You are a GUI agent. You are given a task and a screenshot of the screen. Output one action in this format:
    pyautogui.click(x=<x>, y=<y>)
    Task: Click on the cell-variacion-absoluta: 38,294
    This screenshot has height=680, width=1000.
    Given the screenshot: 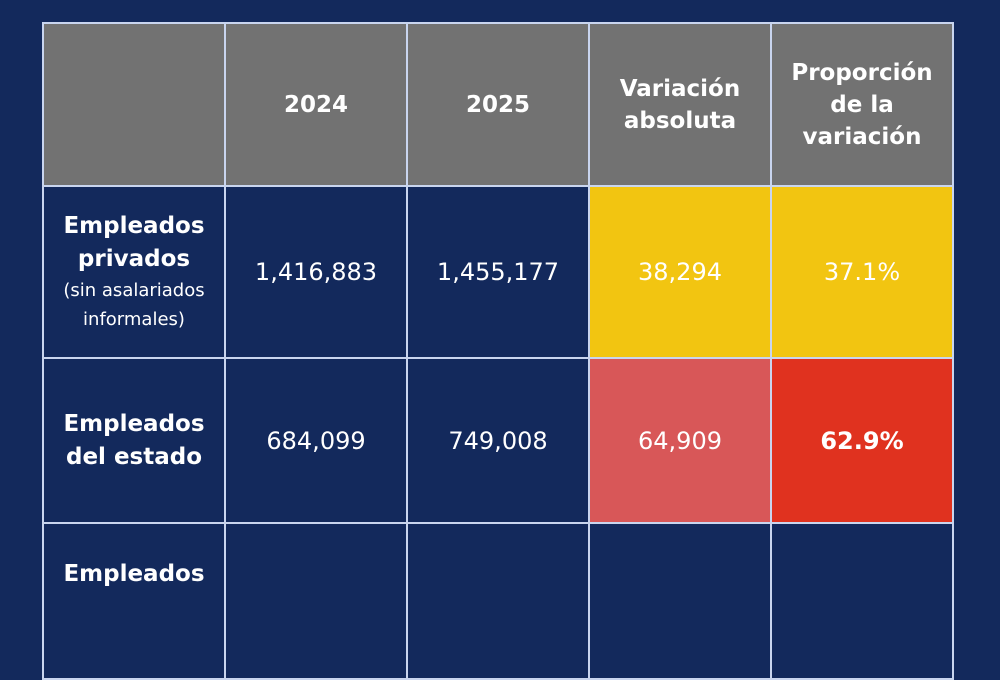 What is the action you would take?
    pyautogui.click(x=680, y=272)
    